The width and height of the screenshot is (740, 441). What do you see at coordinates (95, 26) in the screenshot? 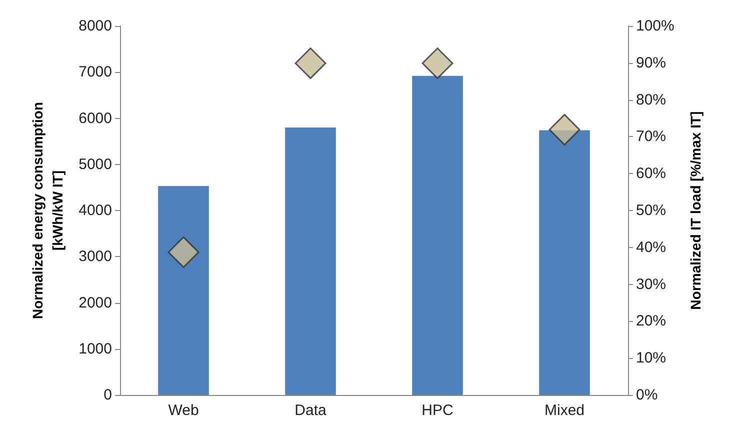
I see `y-tick-label: 8000` at bounding box center [95, 26].